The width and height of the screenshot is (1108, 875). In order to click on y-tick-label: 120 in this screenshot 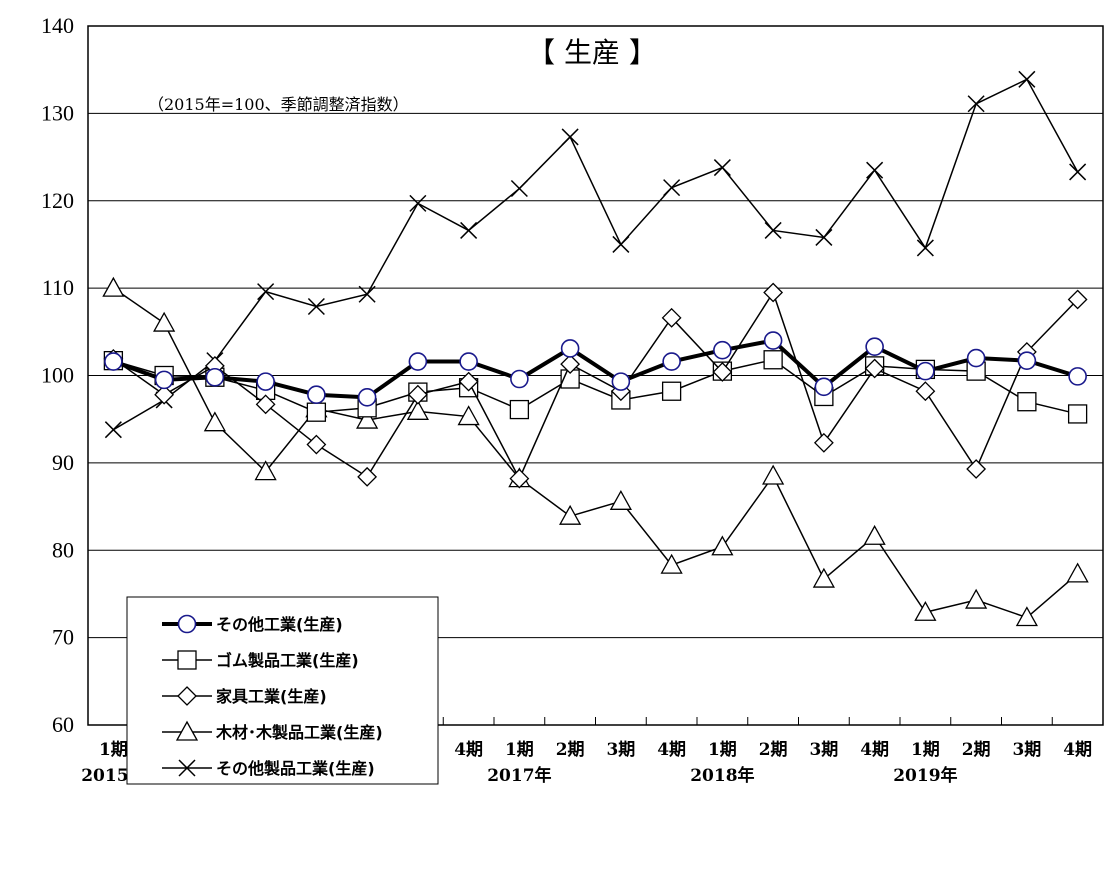, I will do `click(57, 200)`.